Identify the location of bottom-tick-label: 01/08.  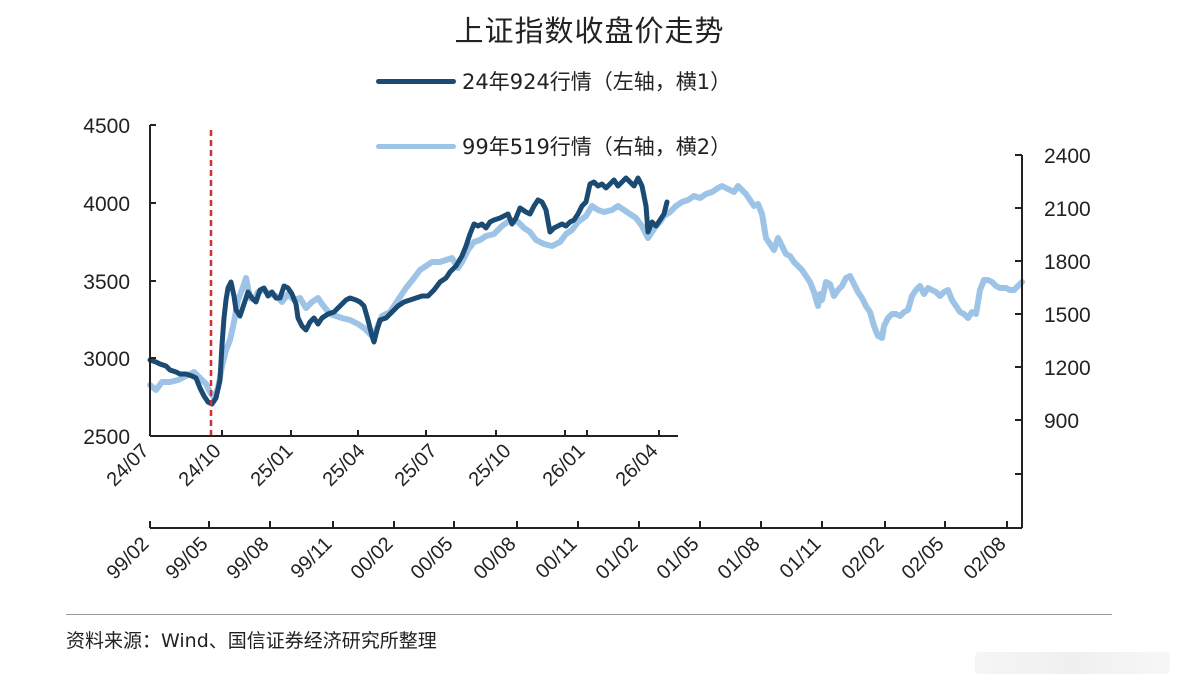
(739, 558).